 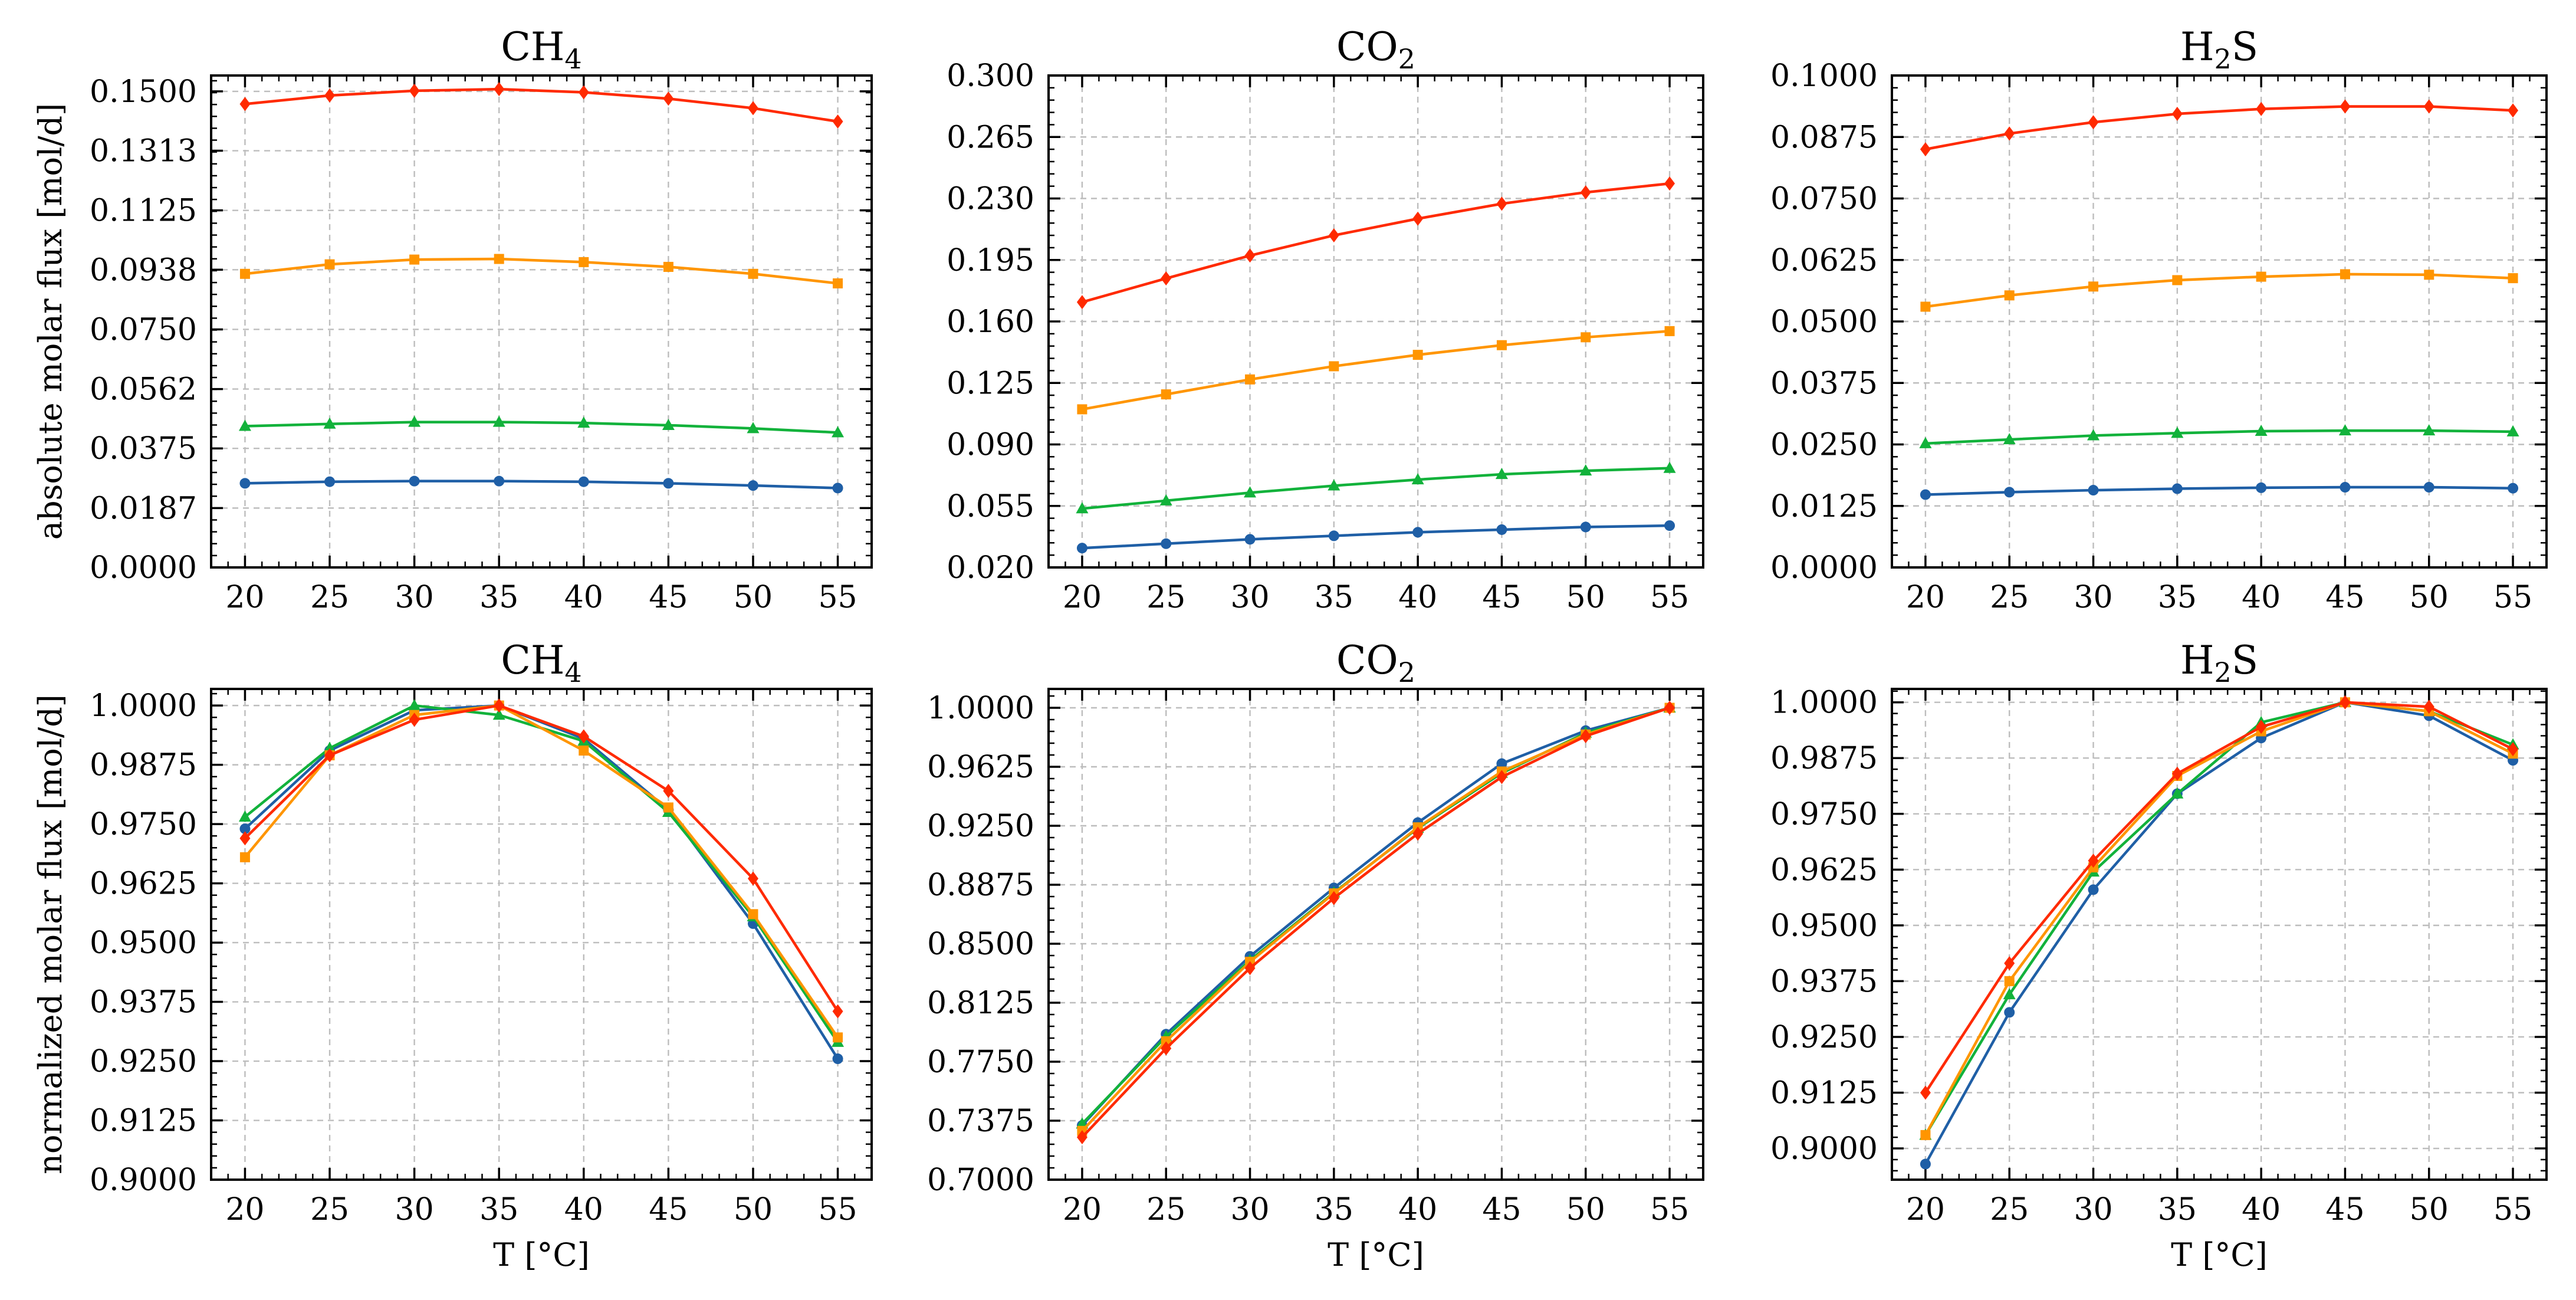 I want to click on y-tick-label: 0.300, so click(x=990, y=76).